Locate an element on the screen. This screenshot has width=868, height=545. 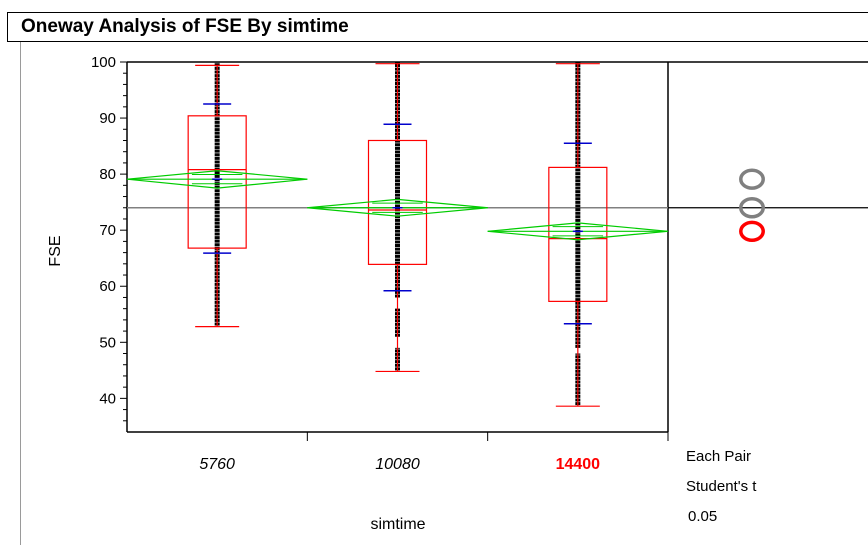
comparison-label: Student's t is located at coordinates (721, 486).